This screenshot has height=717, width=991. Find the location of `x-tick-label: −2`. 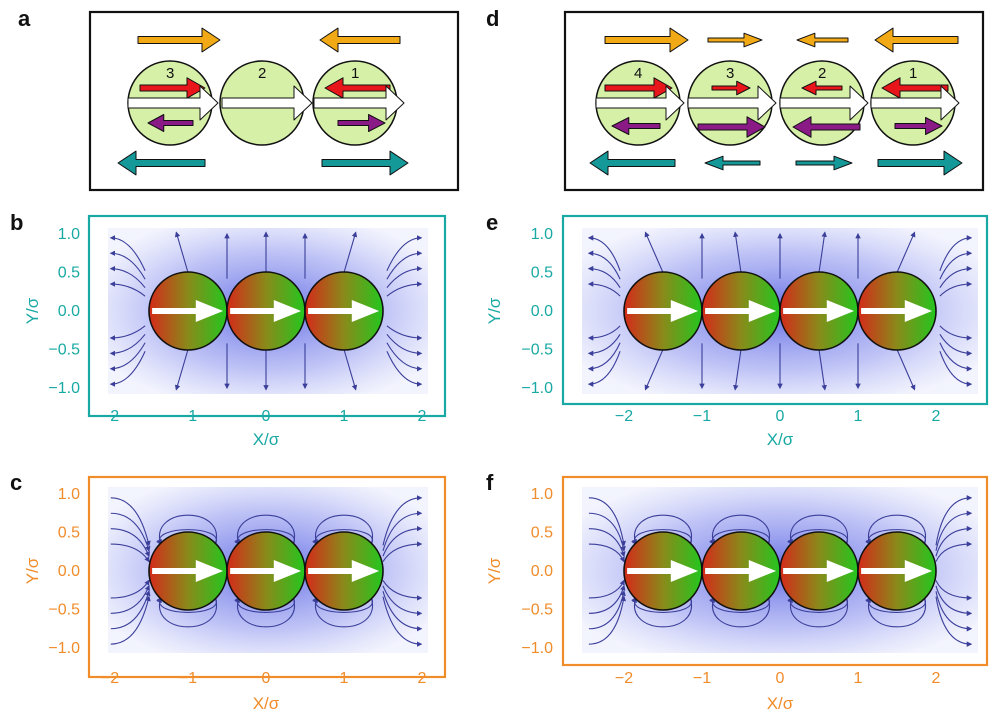

x-tick-label: −2 is located at coordinates (110, 416).